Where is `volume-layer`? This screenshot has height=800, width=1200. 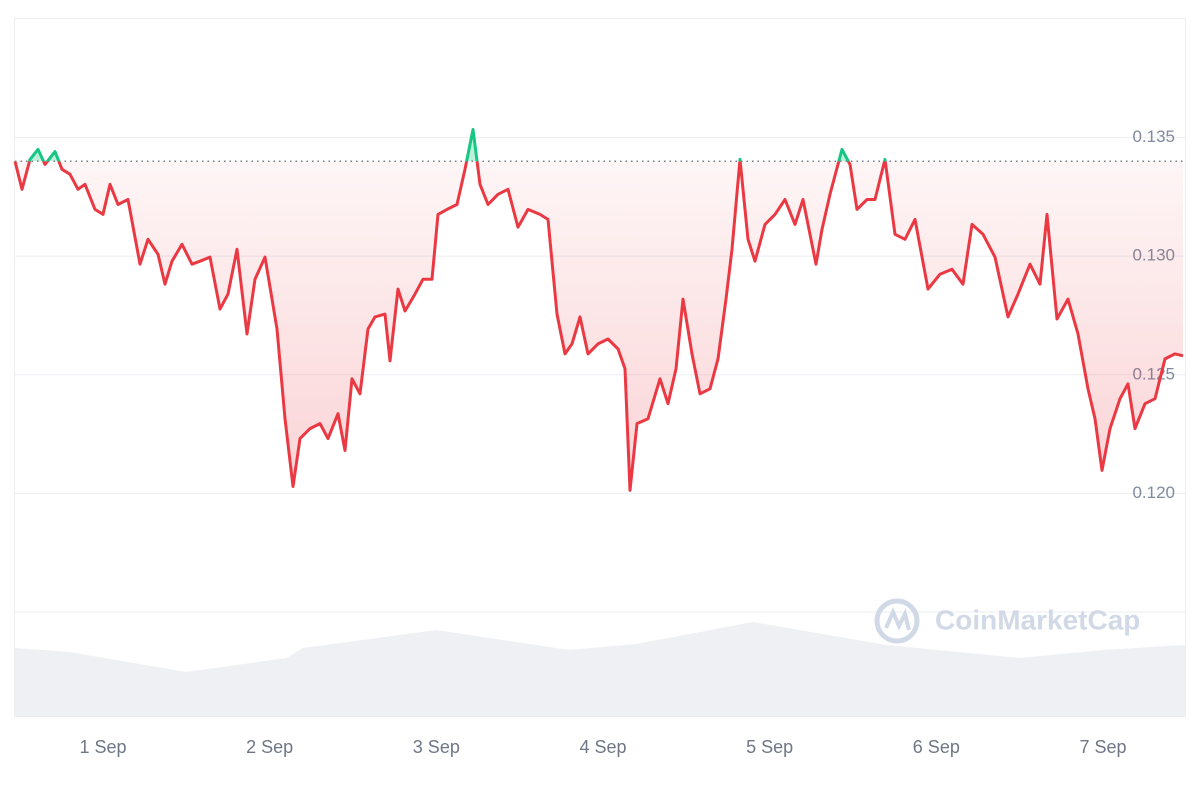
volume-layer is located at coordinates (600, 669).